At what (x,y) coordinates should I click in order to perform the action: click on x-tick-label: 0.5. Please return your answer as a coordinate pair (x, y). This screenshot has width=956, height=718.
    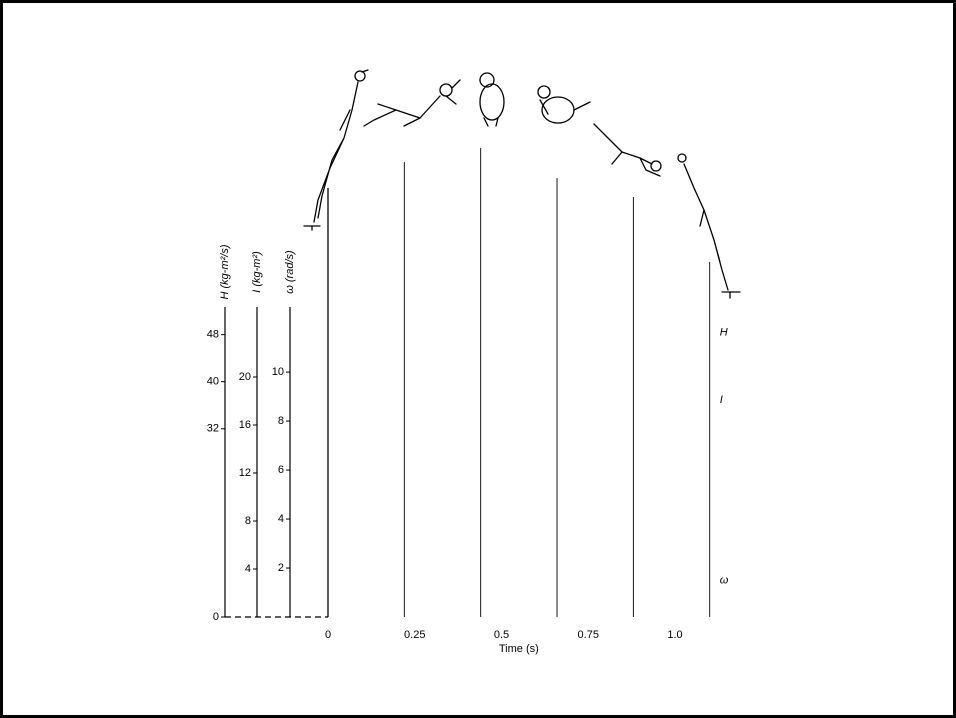
    Looking at the image, I should click on (501, 635).